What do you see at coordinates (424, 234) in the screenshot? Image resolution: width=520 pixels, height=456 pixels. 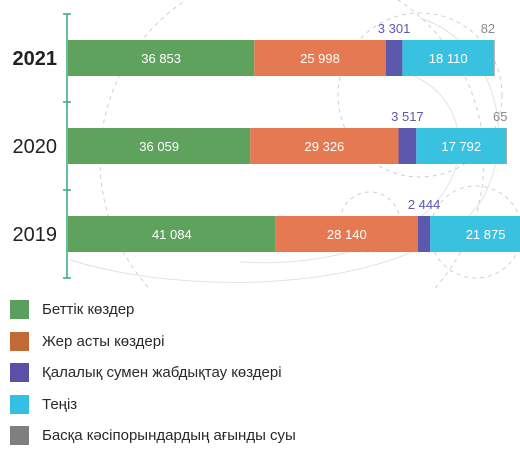 I see `bar-city-2019` at bounding box center [424, 234].